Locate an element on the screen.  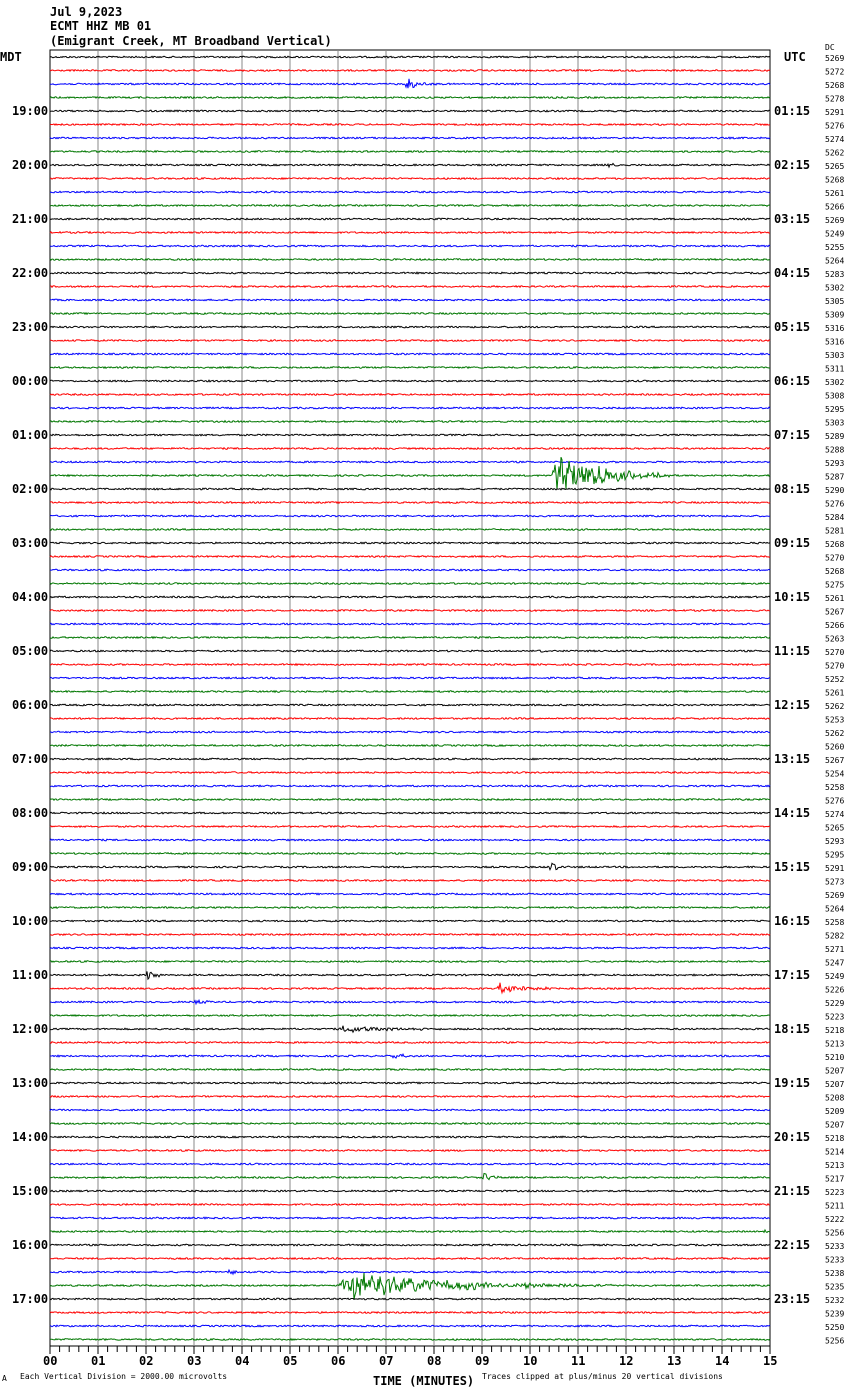
dc-offset-label: 5302 is located at coordinates (834, 288).